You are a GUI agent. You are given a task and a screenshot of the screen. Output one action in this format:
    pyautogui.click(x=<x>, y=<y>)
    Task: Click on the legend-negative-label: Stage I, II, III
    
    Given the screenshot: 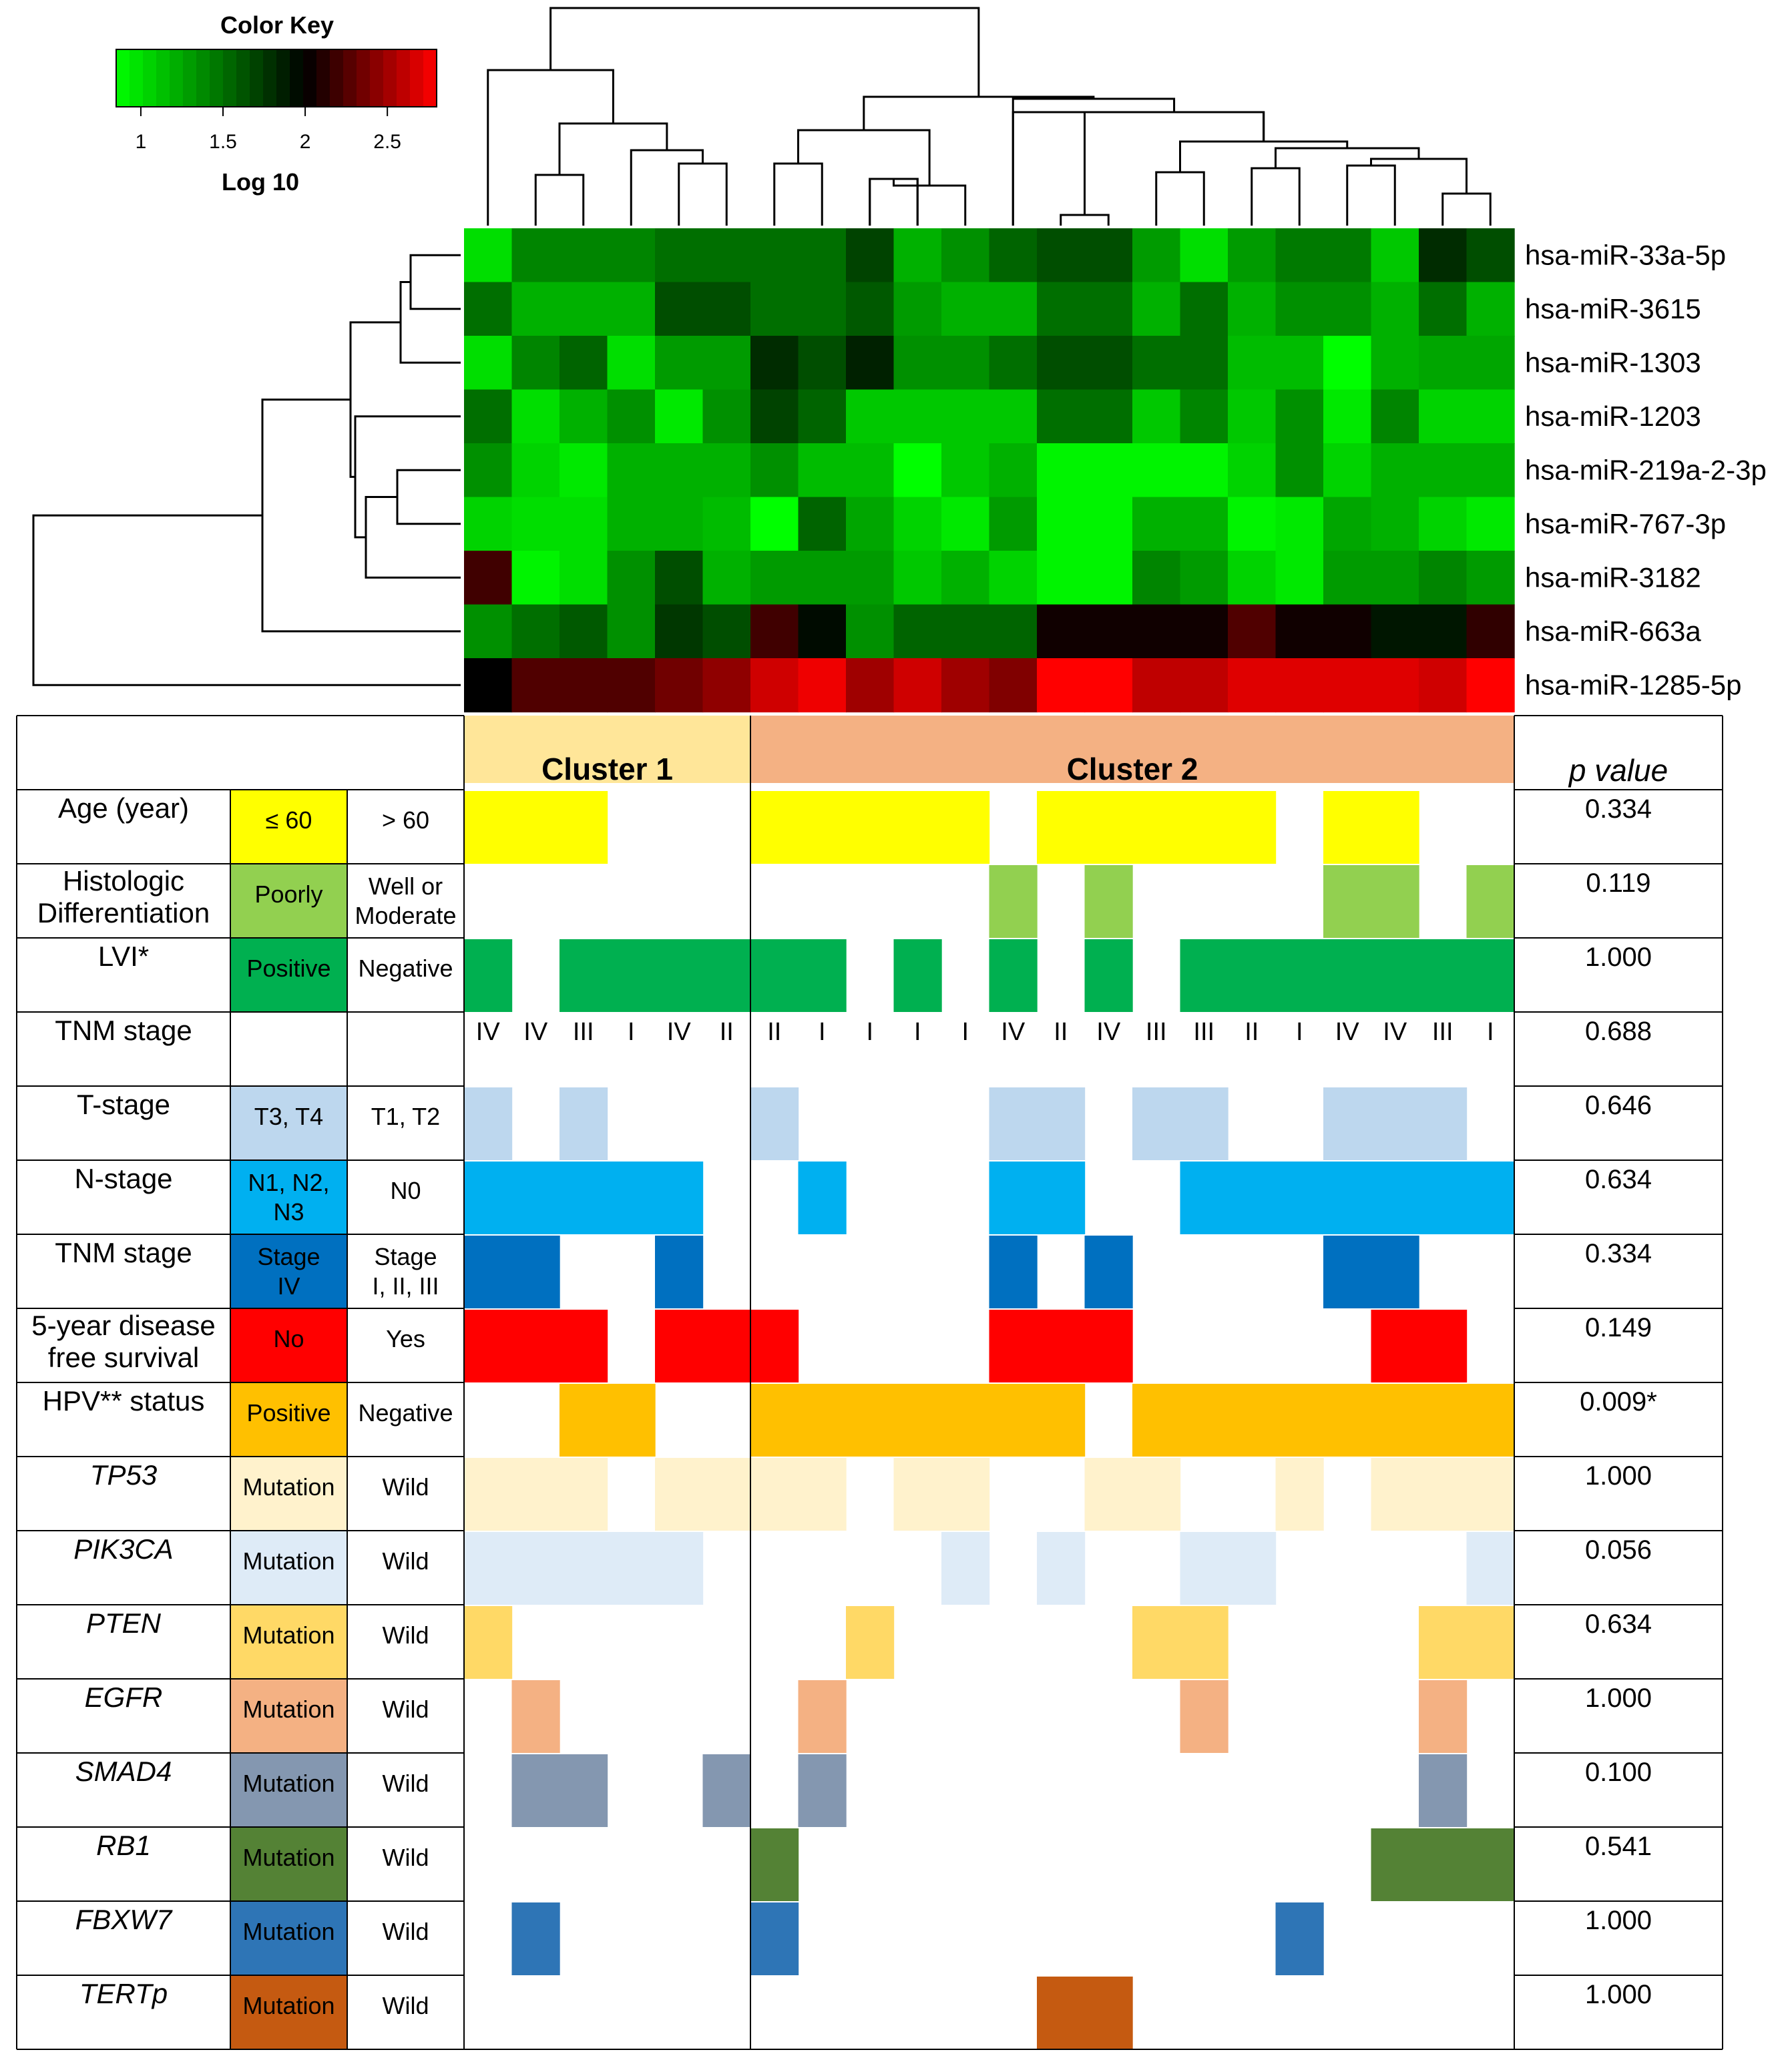 What is the action you would take?
    pyautogui.click(x=405, y=1271)
    